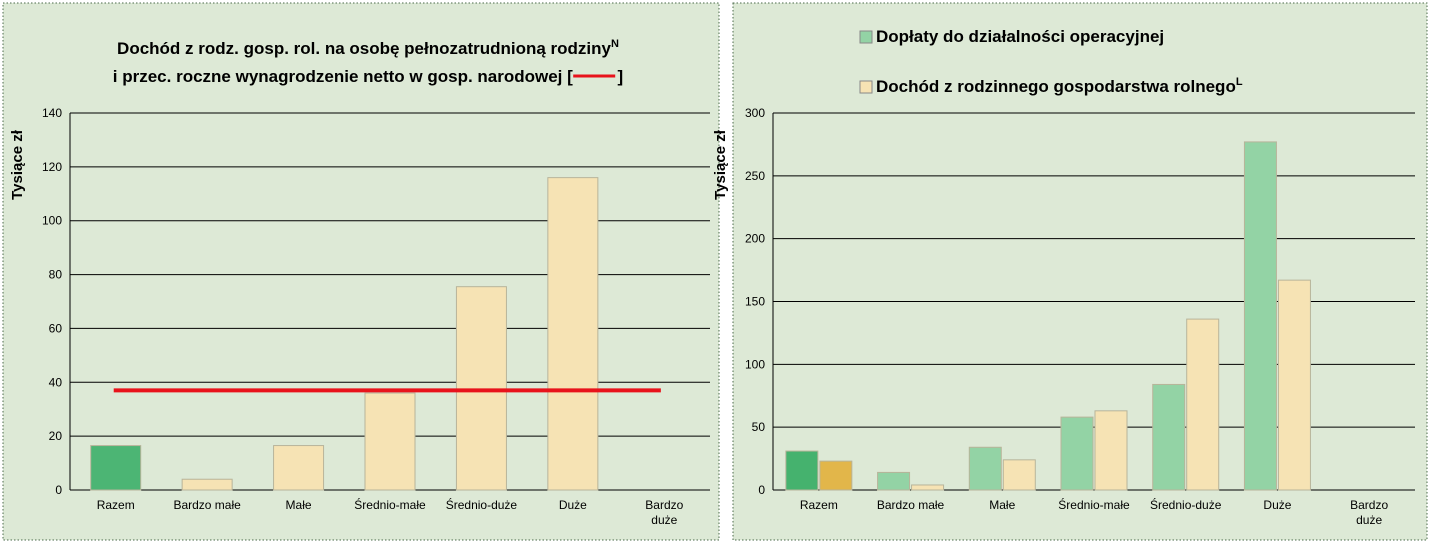 The height and width of the screenshot is (544, 1432). I want to click on title-end: ], so click(621, 76).